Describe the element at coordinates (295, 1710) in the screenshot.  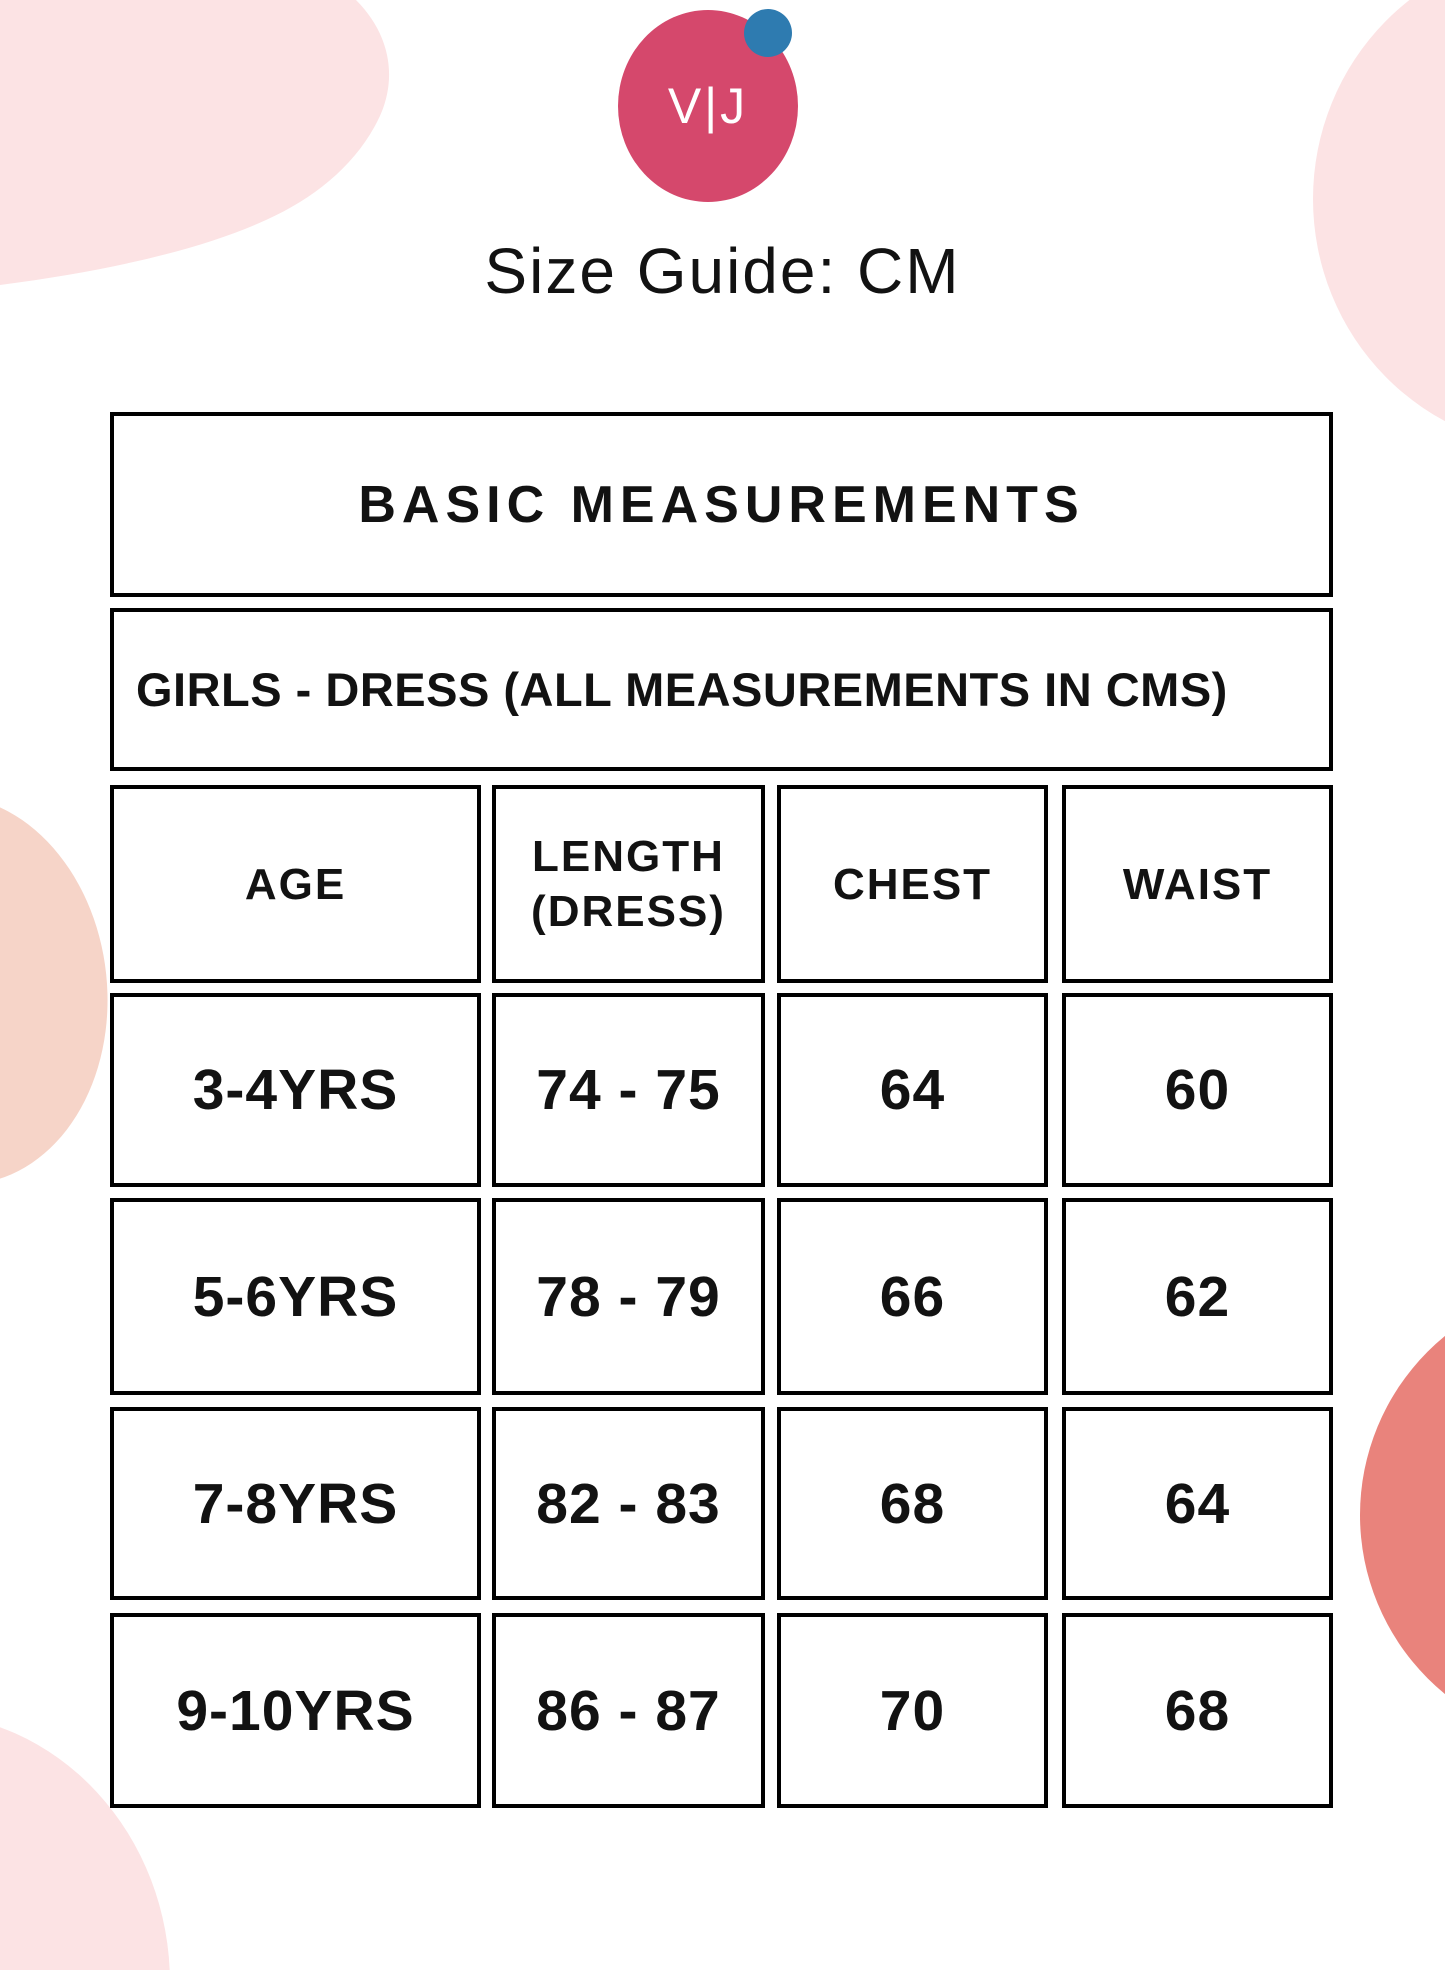
I see `age-cell: 9-10YRS` at that location.